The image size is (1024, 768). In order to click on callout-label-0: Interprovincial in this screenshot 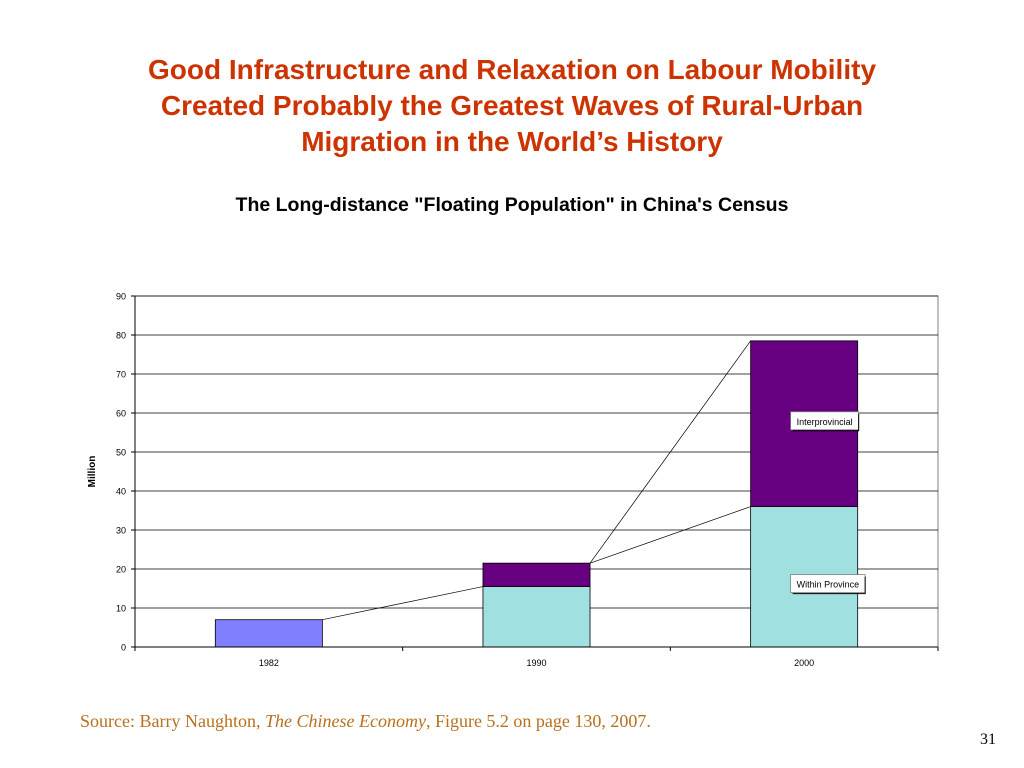, I will do `click(825, 422)`.